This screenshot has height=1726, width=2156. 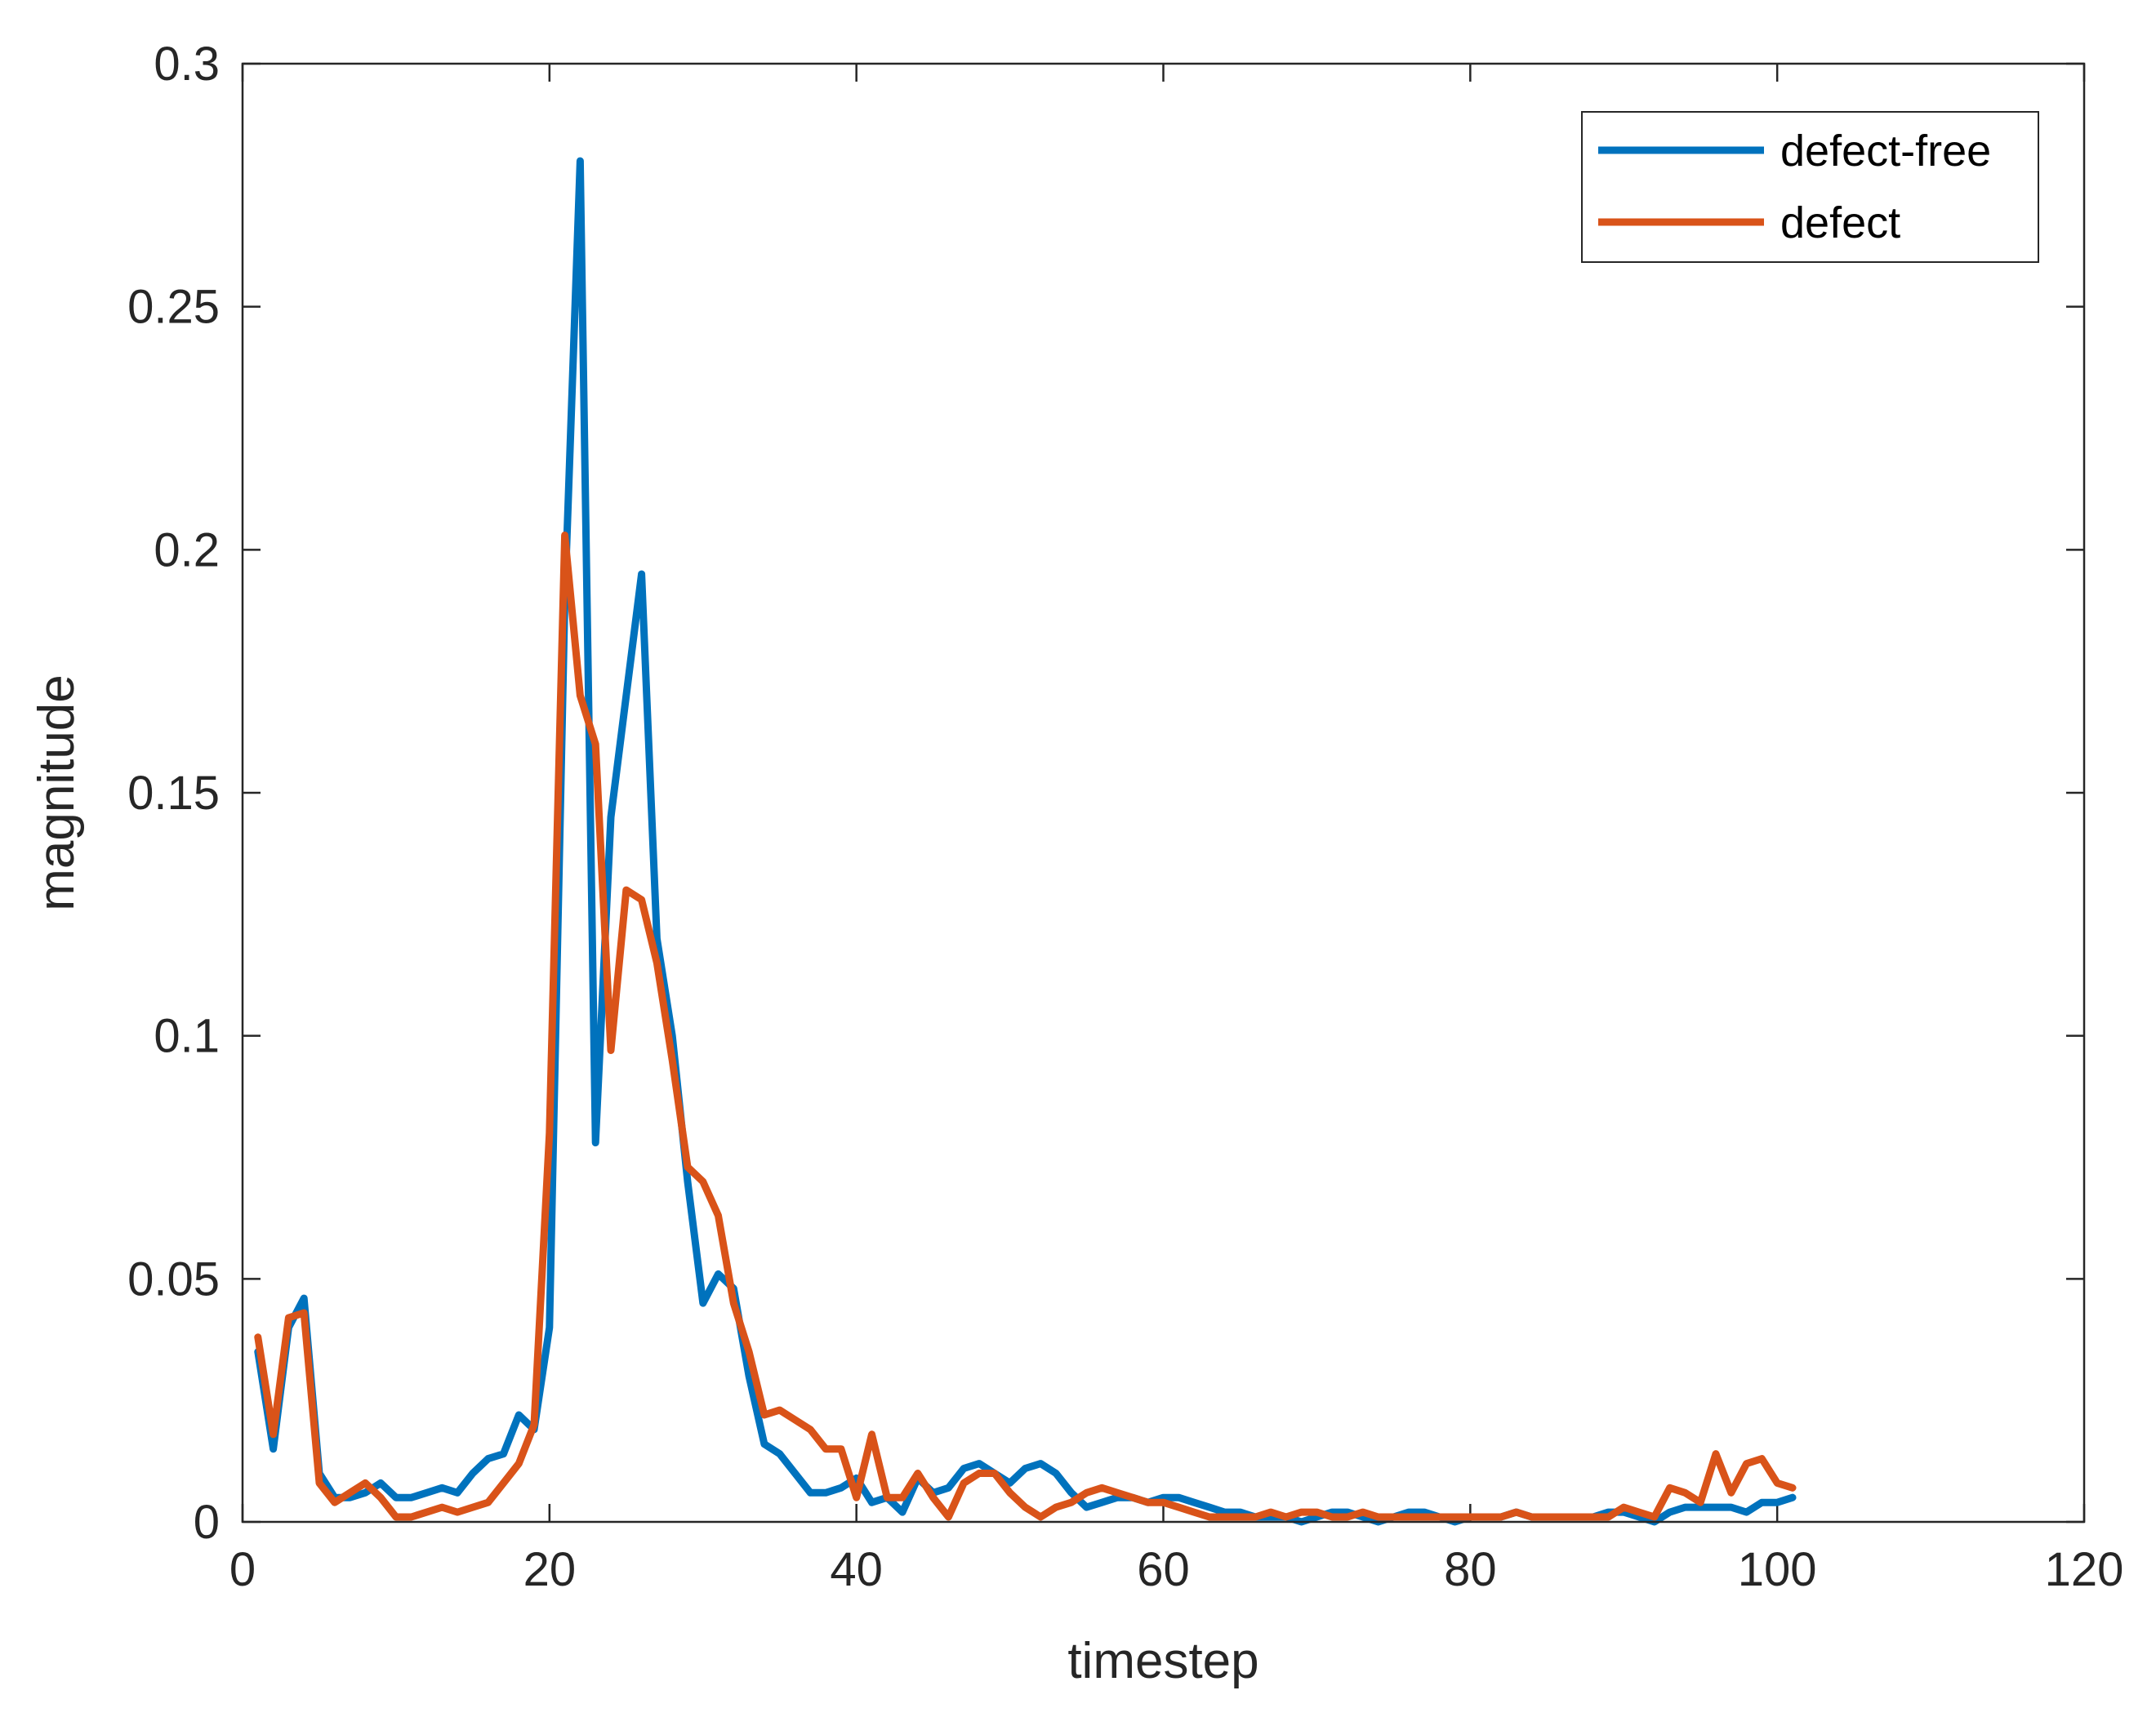 What do you see at coordinates (187, 549) in the screenshot?
I see `y-tick-label: 0.2` at bounding box center [187, 549].